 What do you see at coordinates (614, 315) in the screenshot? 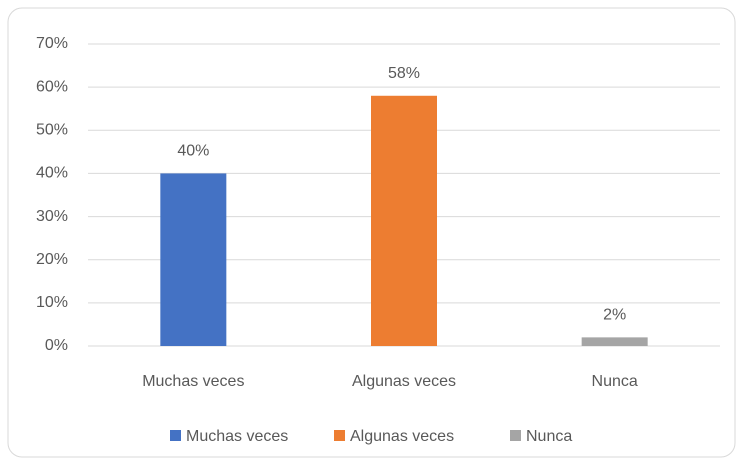
I see `data-label: 2%` at bounding box center [614, 315].